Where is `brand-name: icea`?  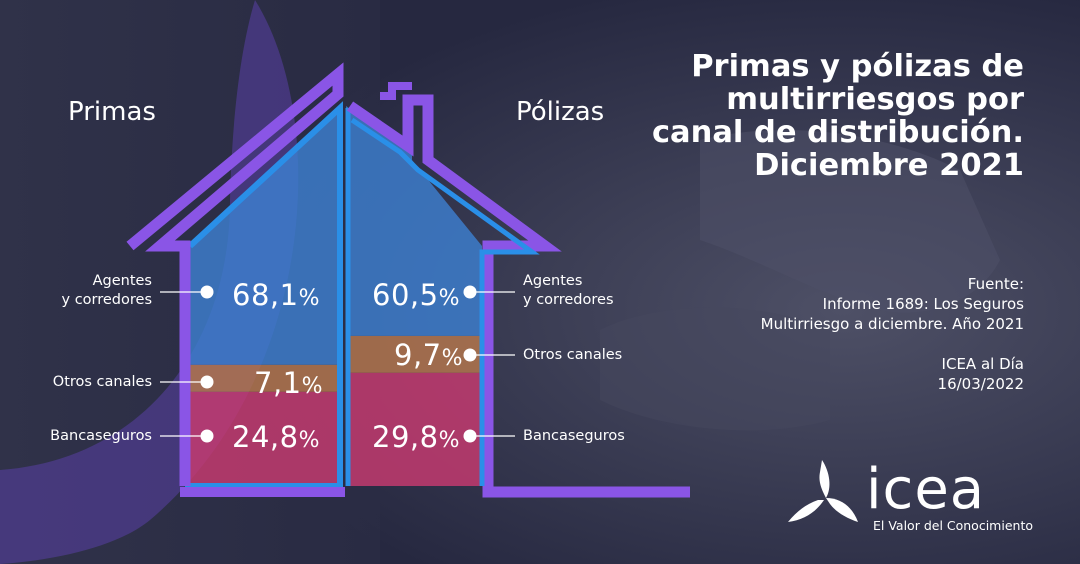 brand-name: icea is located at coordinates (926, 489).